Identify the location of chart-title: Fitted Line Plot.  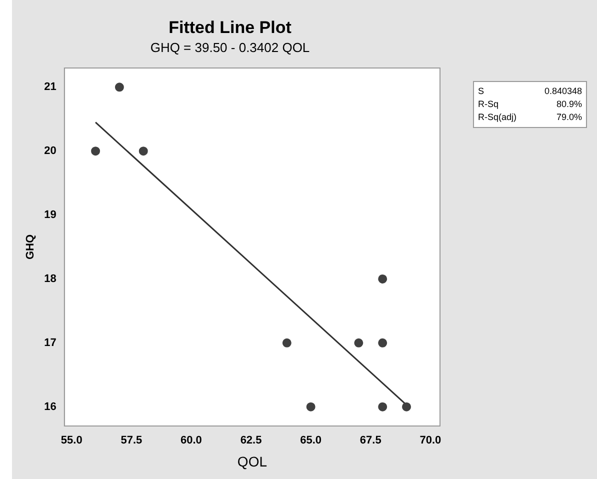
(230, 27).